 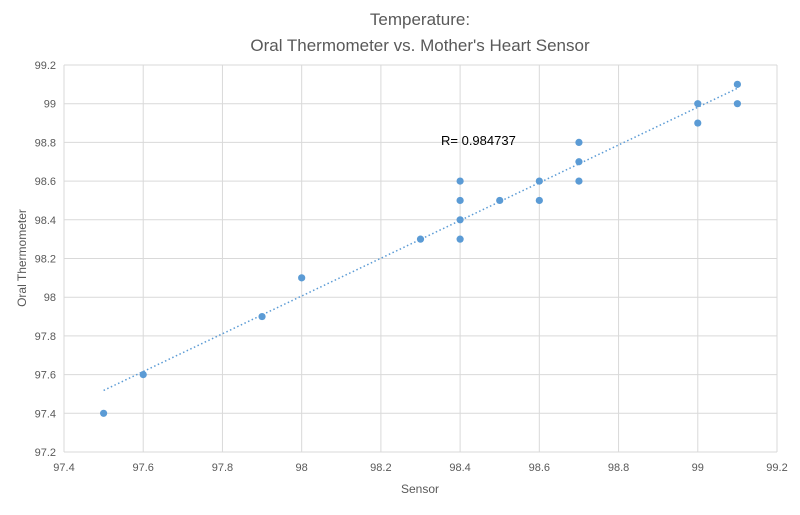 I want to click on r-value-annotation: R= 0.984737, so click(x=478, y=140).